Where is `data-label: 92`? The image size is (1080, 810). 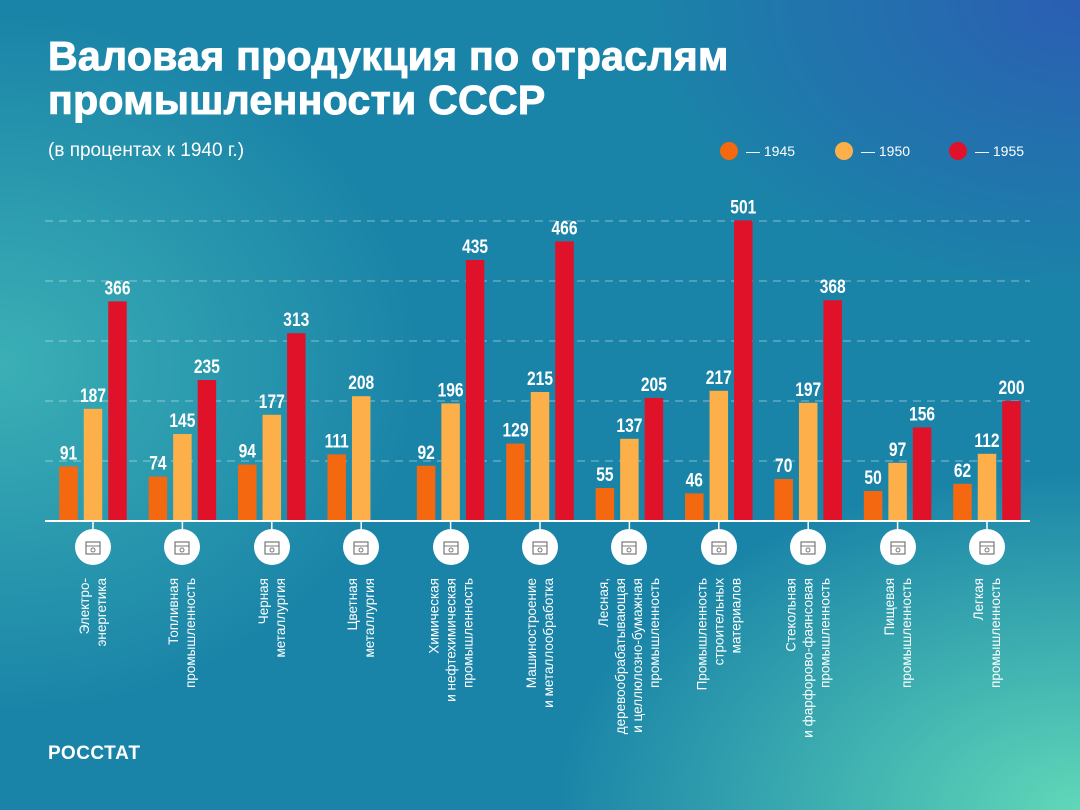
data-label: 92 is located at coordinates (425, 452).